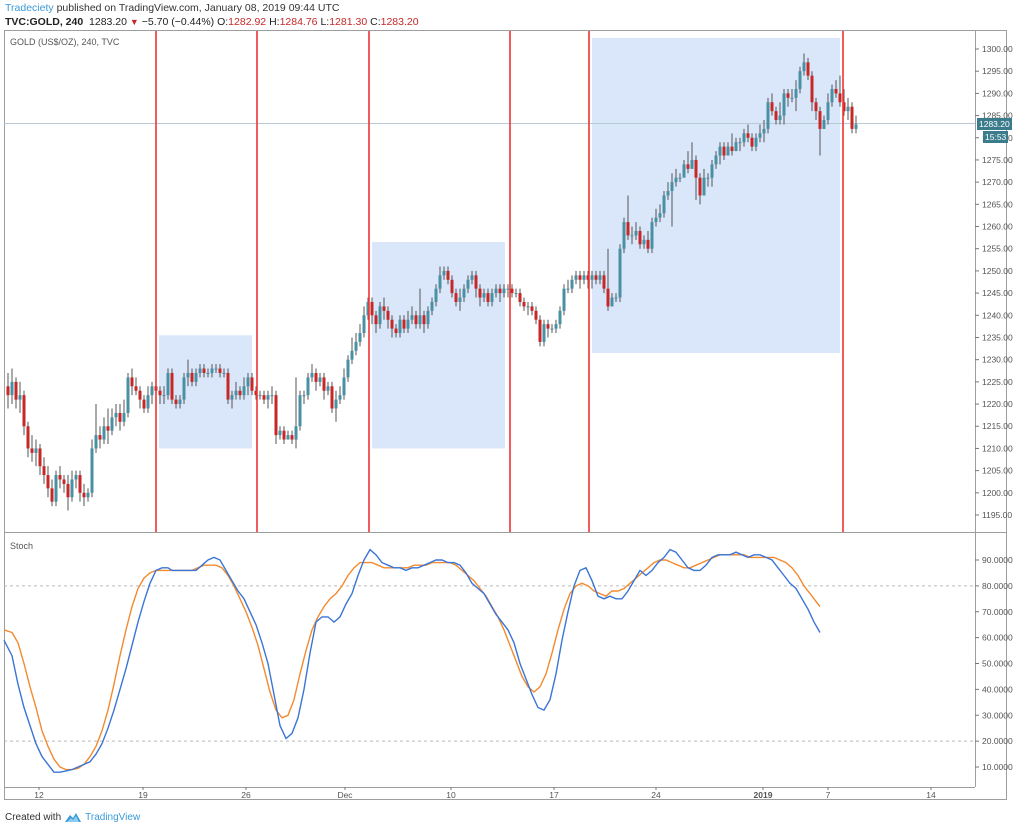 The width and height of the screenshot is (1024, 830). Describe the element at coordinates (997, 664) in the screenshot. I see `stoch-tick-label: 50.0000` at that location.